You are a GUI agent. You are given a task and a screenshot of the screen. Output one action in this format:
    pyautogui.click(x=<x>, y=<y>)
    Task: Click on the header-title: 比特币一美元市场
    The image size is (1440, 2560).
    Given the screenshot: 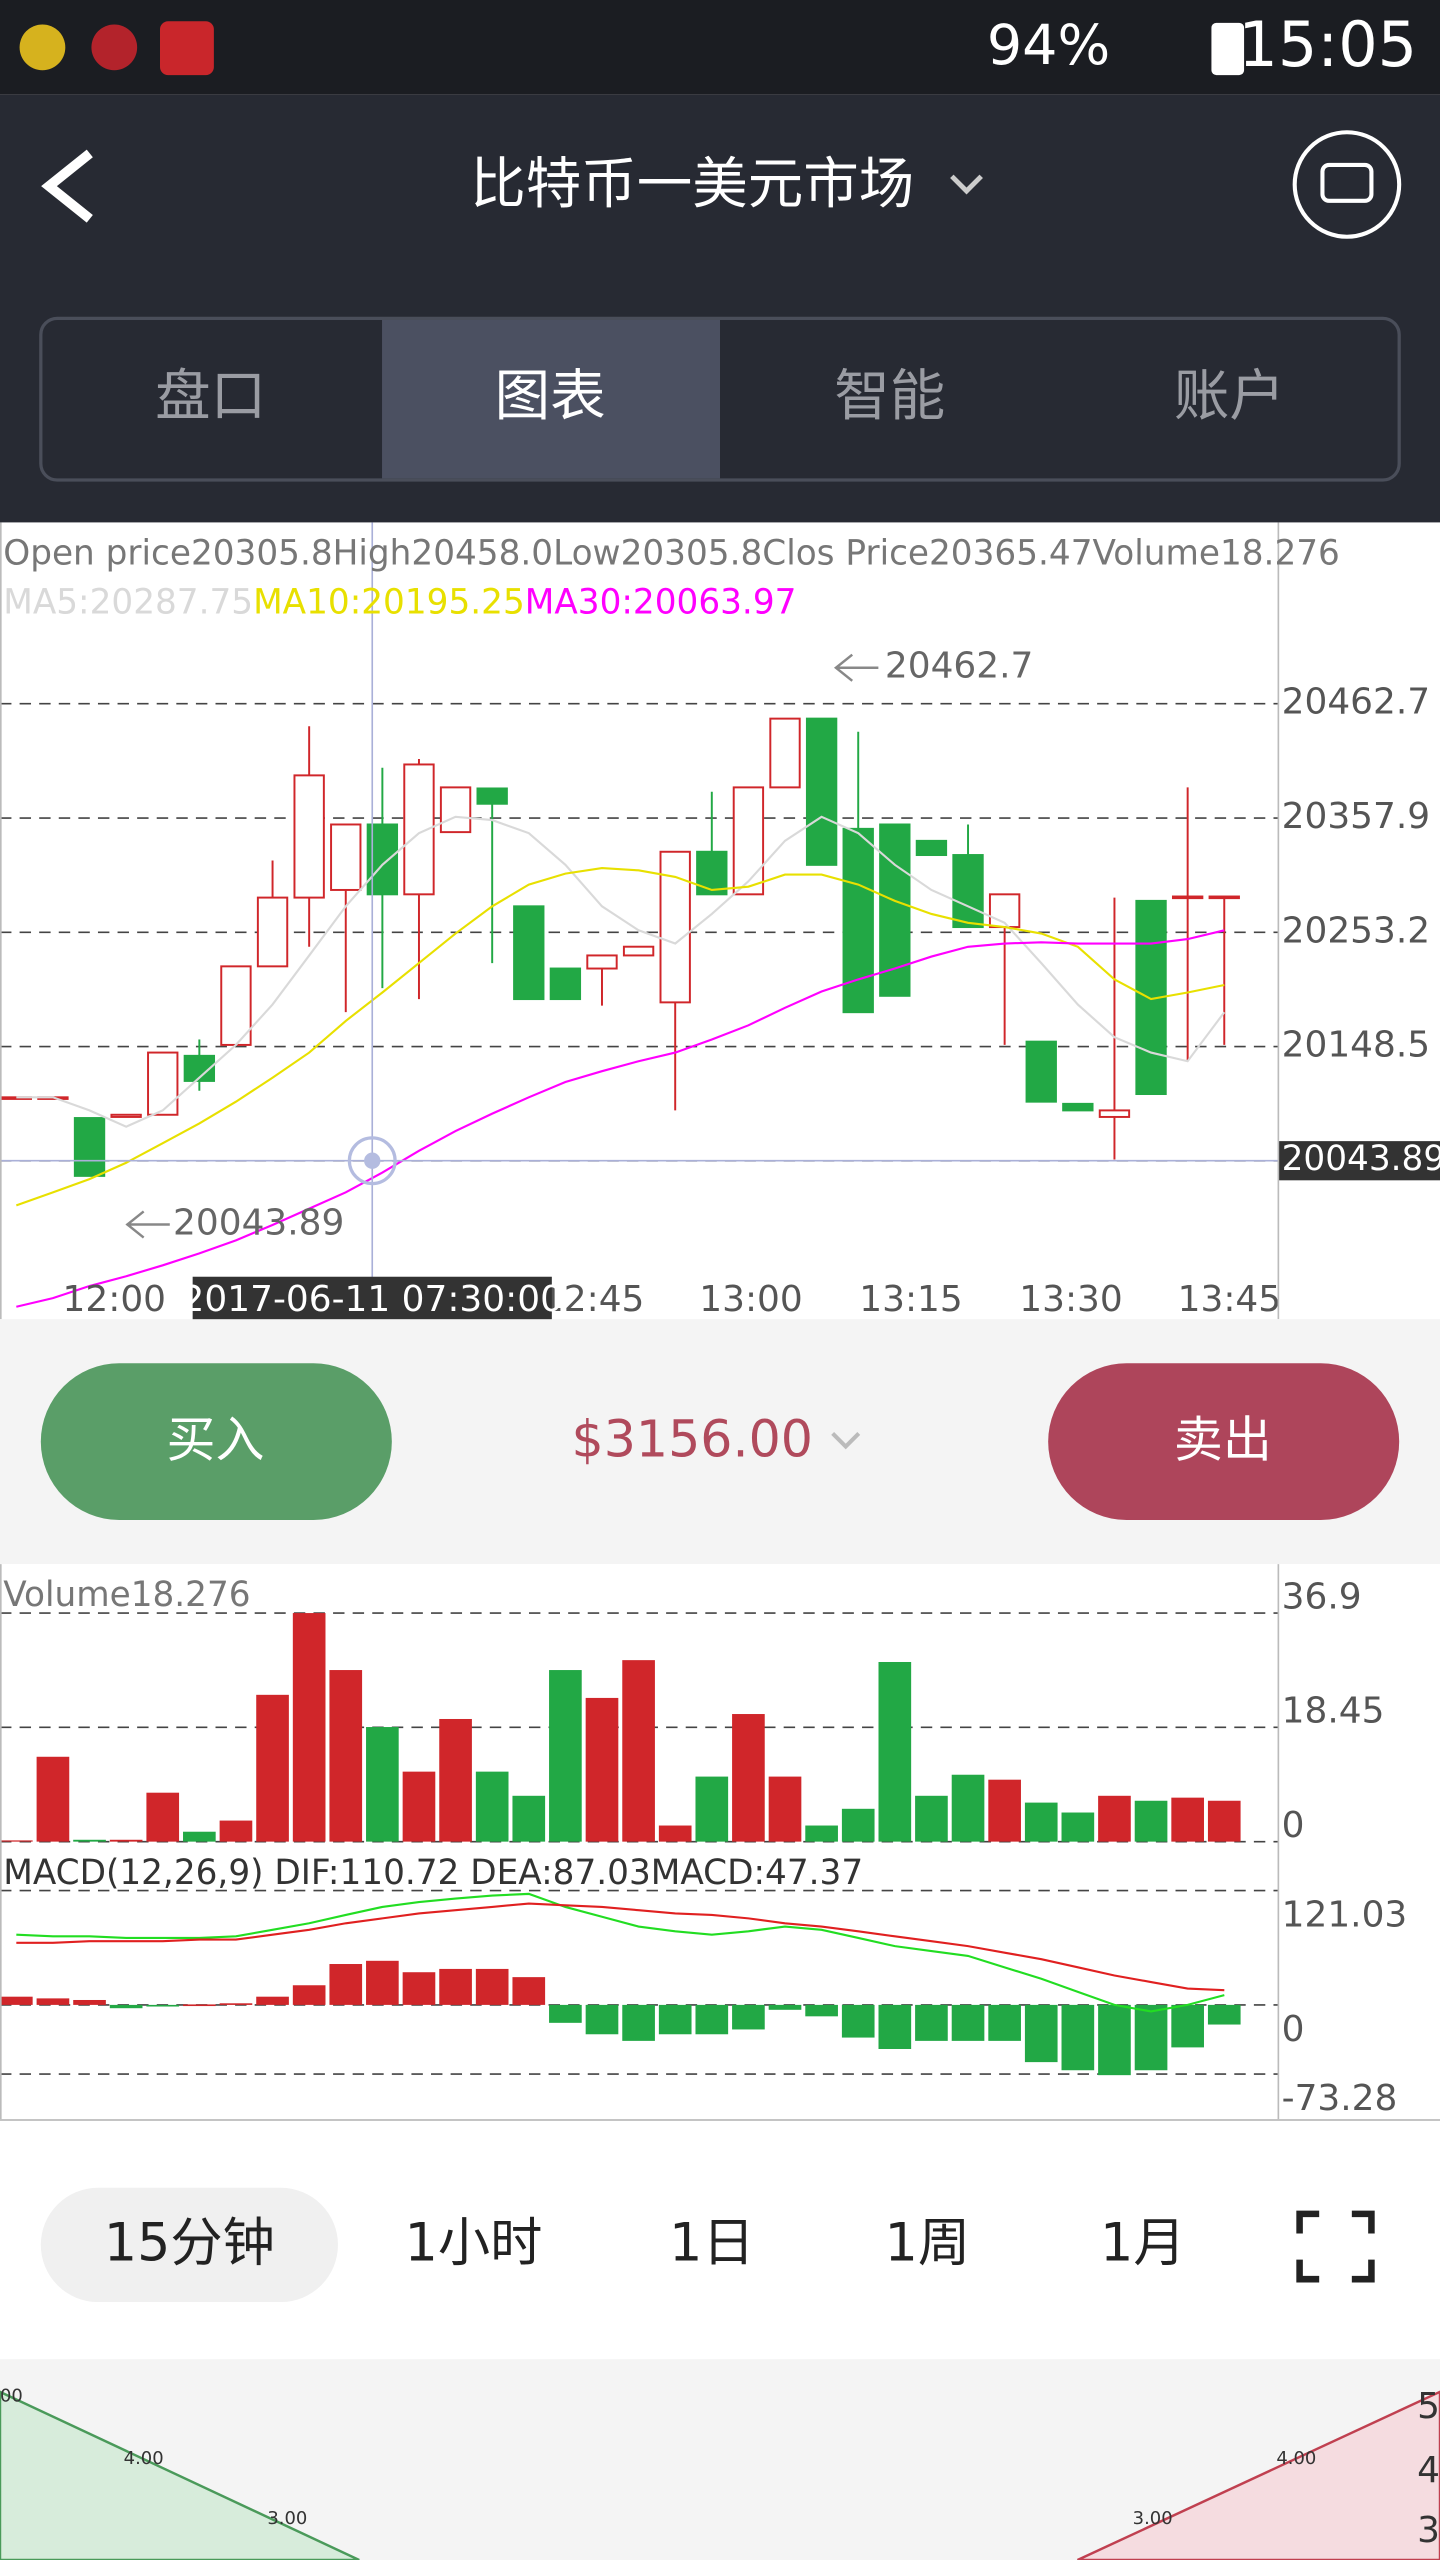 What is the action you would take?
    pyautogui.click(x=692, y=184)
    